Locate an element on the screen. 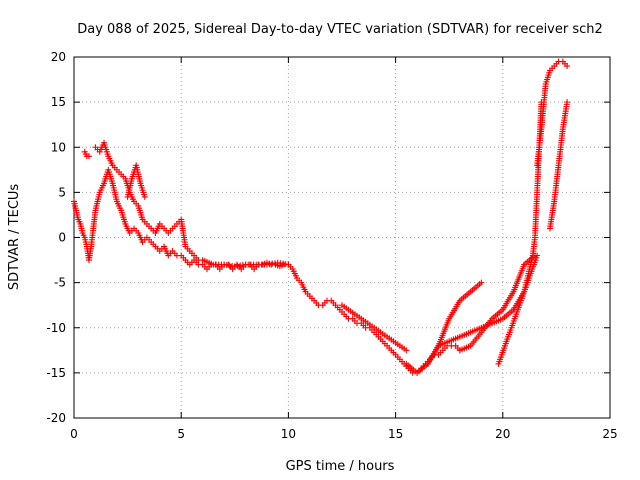  x-tick-label: 10 is located at coordinates (288, 434).